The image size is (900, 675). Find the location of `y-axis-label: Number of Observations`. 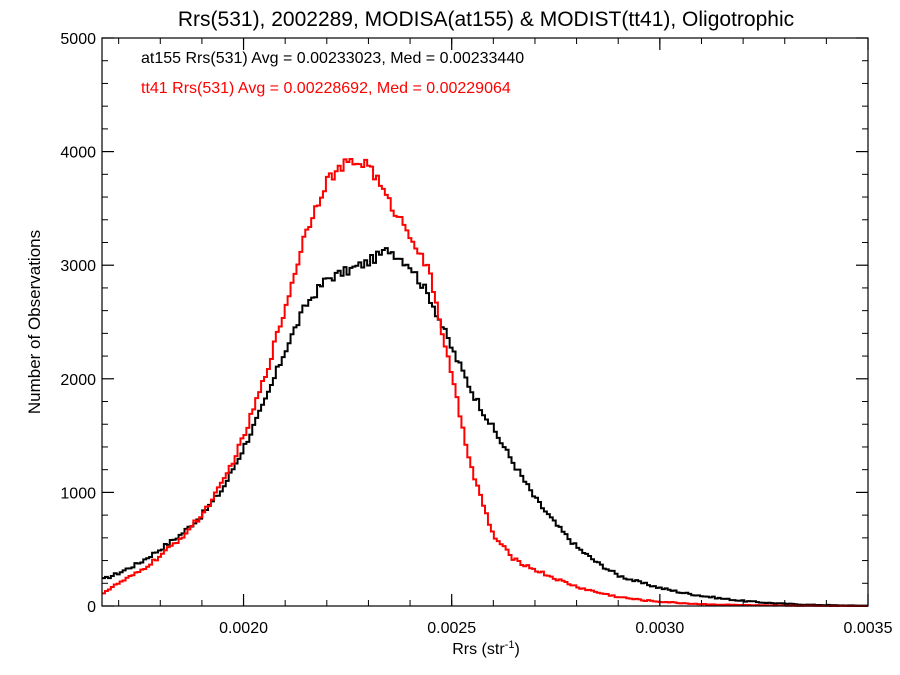

y-axis-label: Number of Observations is located at coordinates (34, 322).